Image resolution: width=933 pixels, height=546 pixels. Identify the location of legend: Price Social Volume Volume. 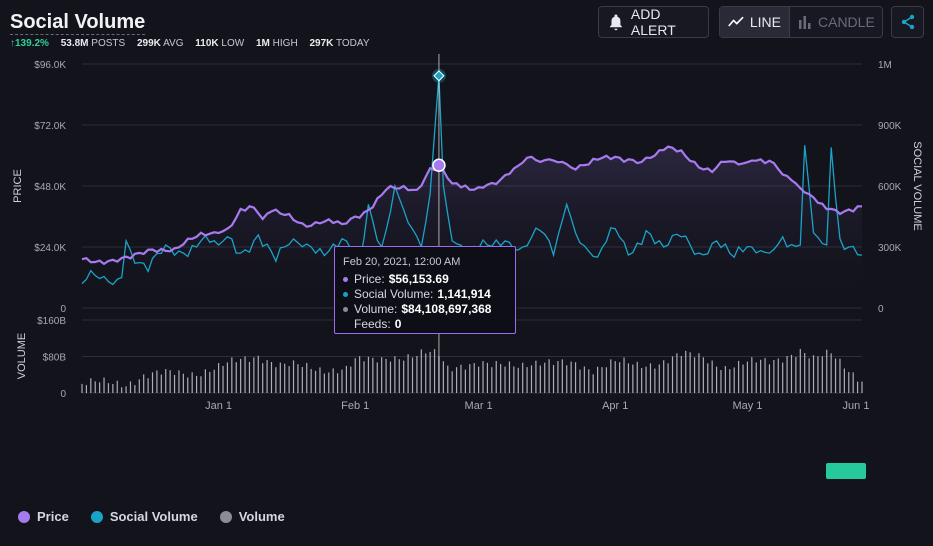
(151, 516).